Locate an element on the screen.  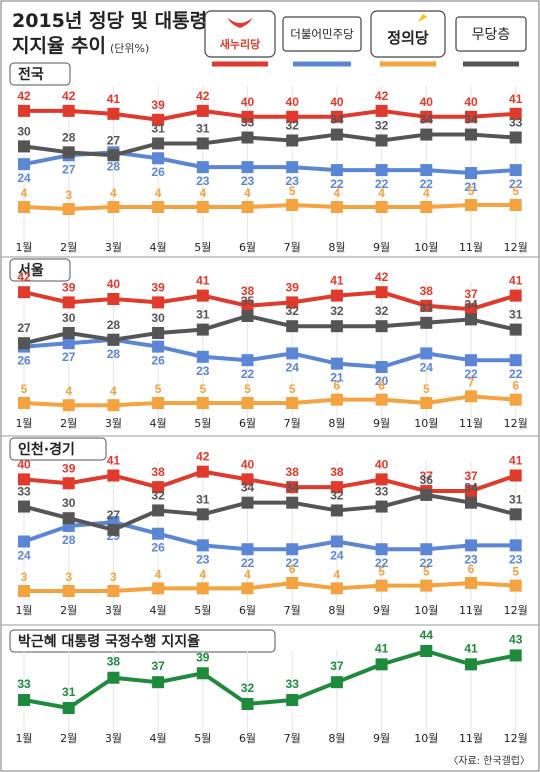
data-label-independent: 30 is located at coordinates (69, 318).